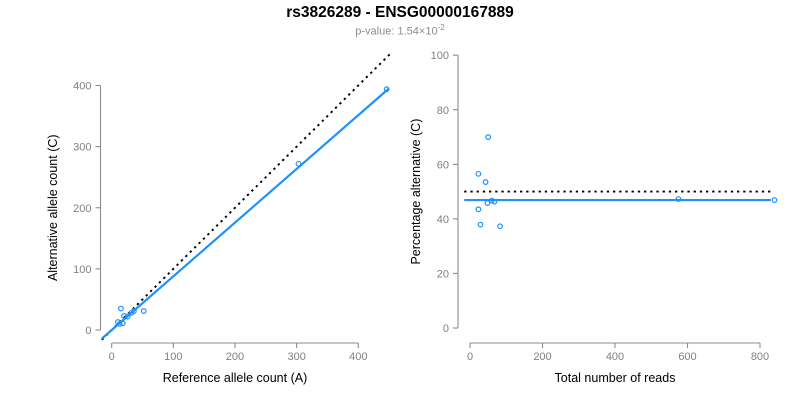 This screenshot has width=800, height=400. What do you see at coordinates (443, 220) in the screenshot?
I see `y-tick-label: 40` at bounding box center [443, 220].